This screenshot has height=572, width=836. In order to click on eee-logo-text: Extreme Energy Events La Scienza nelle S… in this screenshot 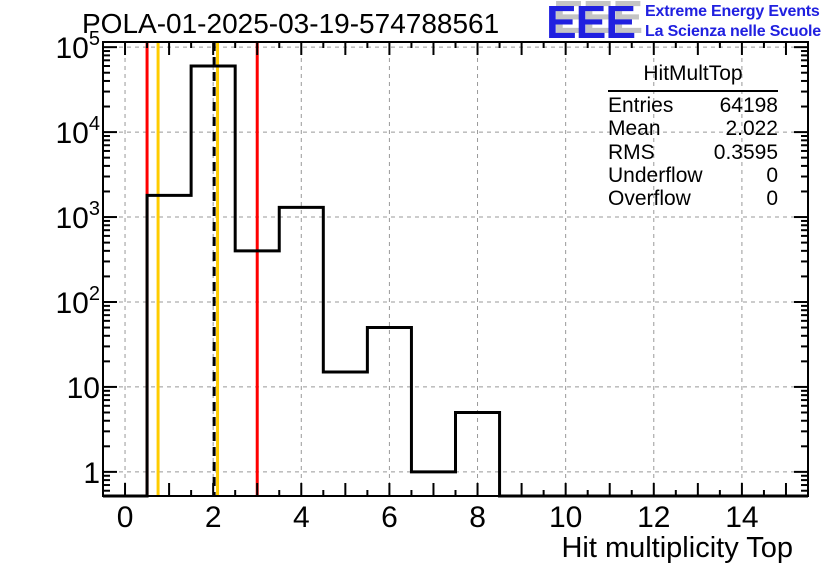, I will do `click(733, 22)`.